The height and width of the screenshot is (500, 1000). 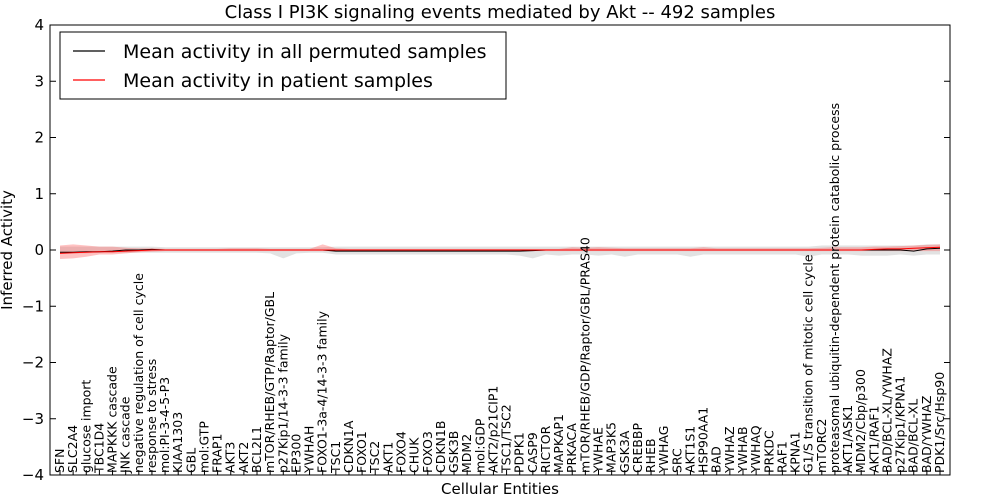 I want to click on x-tick-label: TBC1D4, so click(x=98, y=448).